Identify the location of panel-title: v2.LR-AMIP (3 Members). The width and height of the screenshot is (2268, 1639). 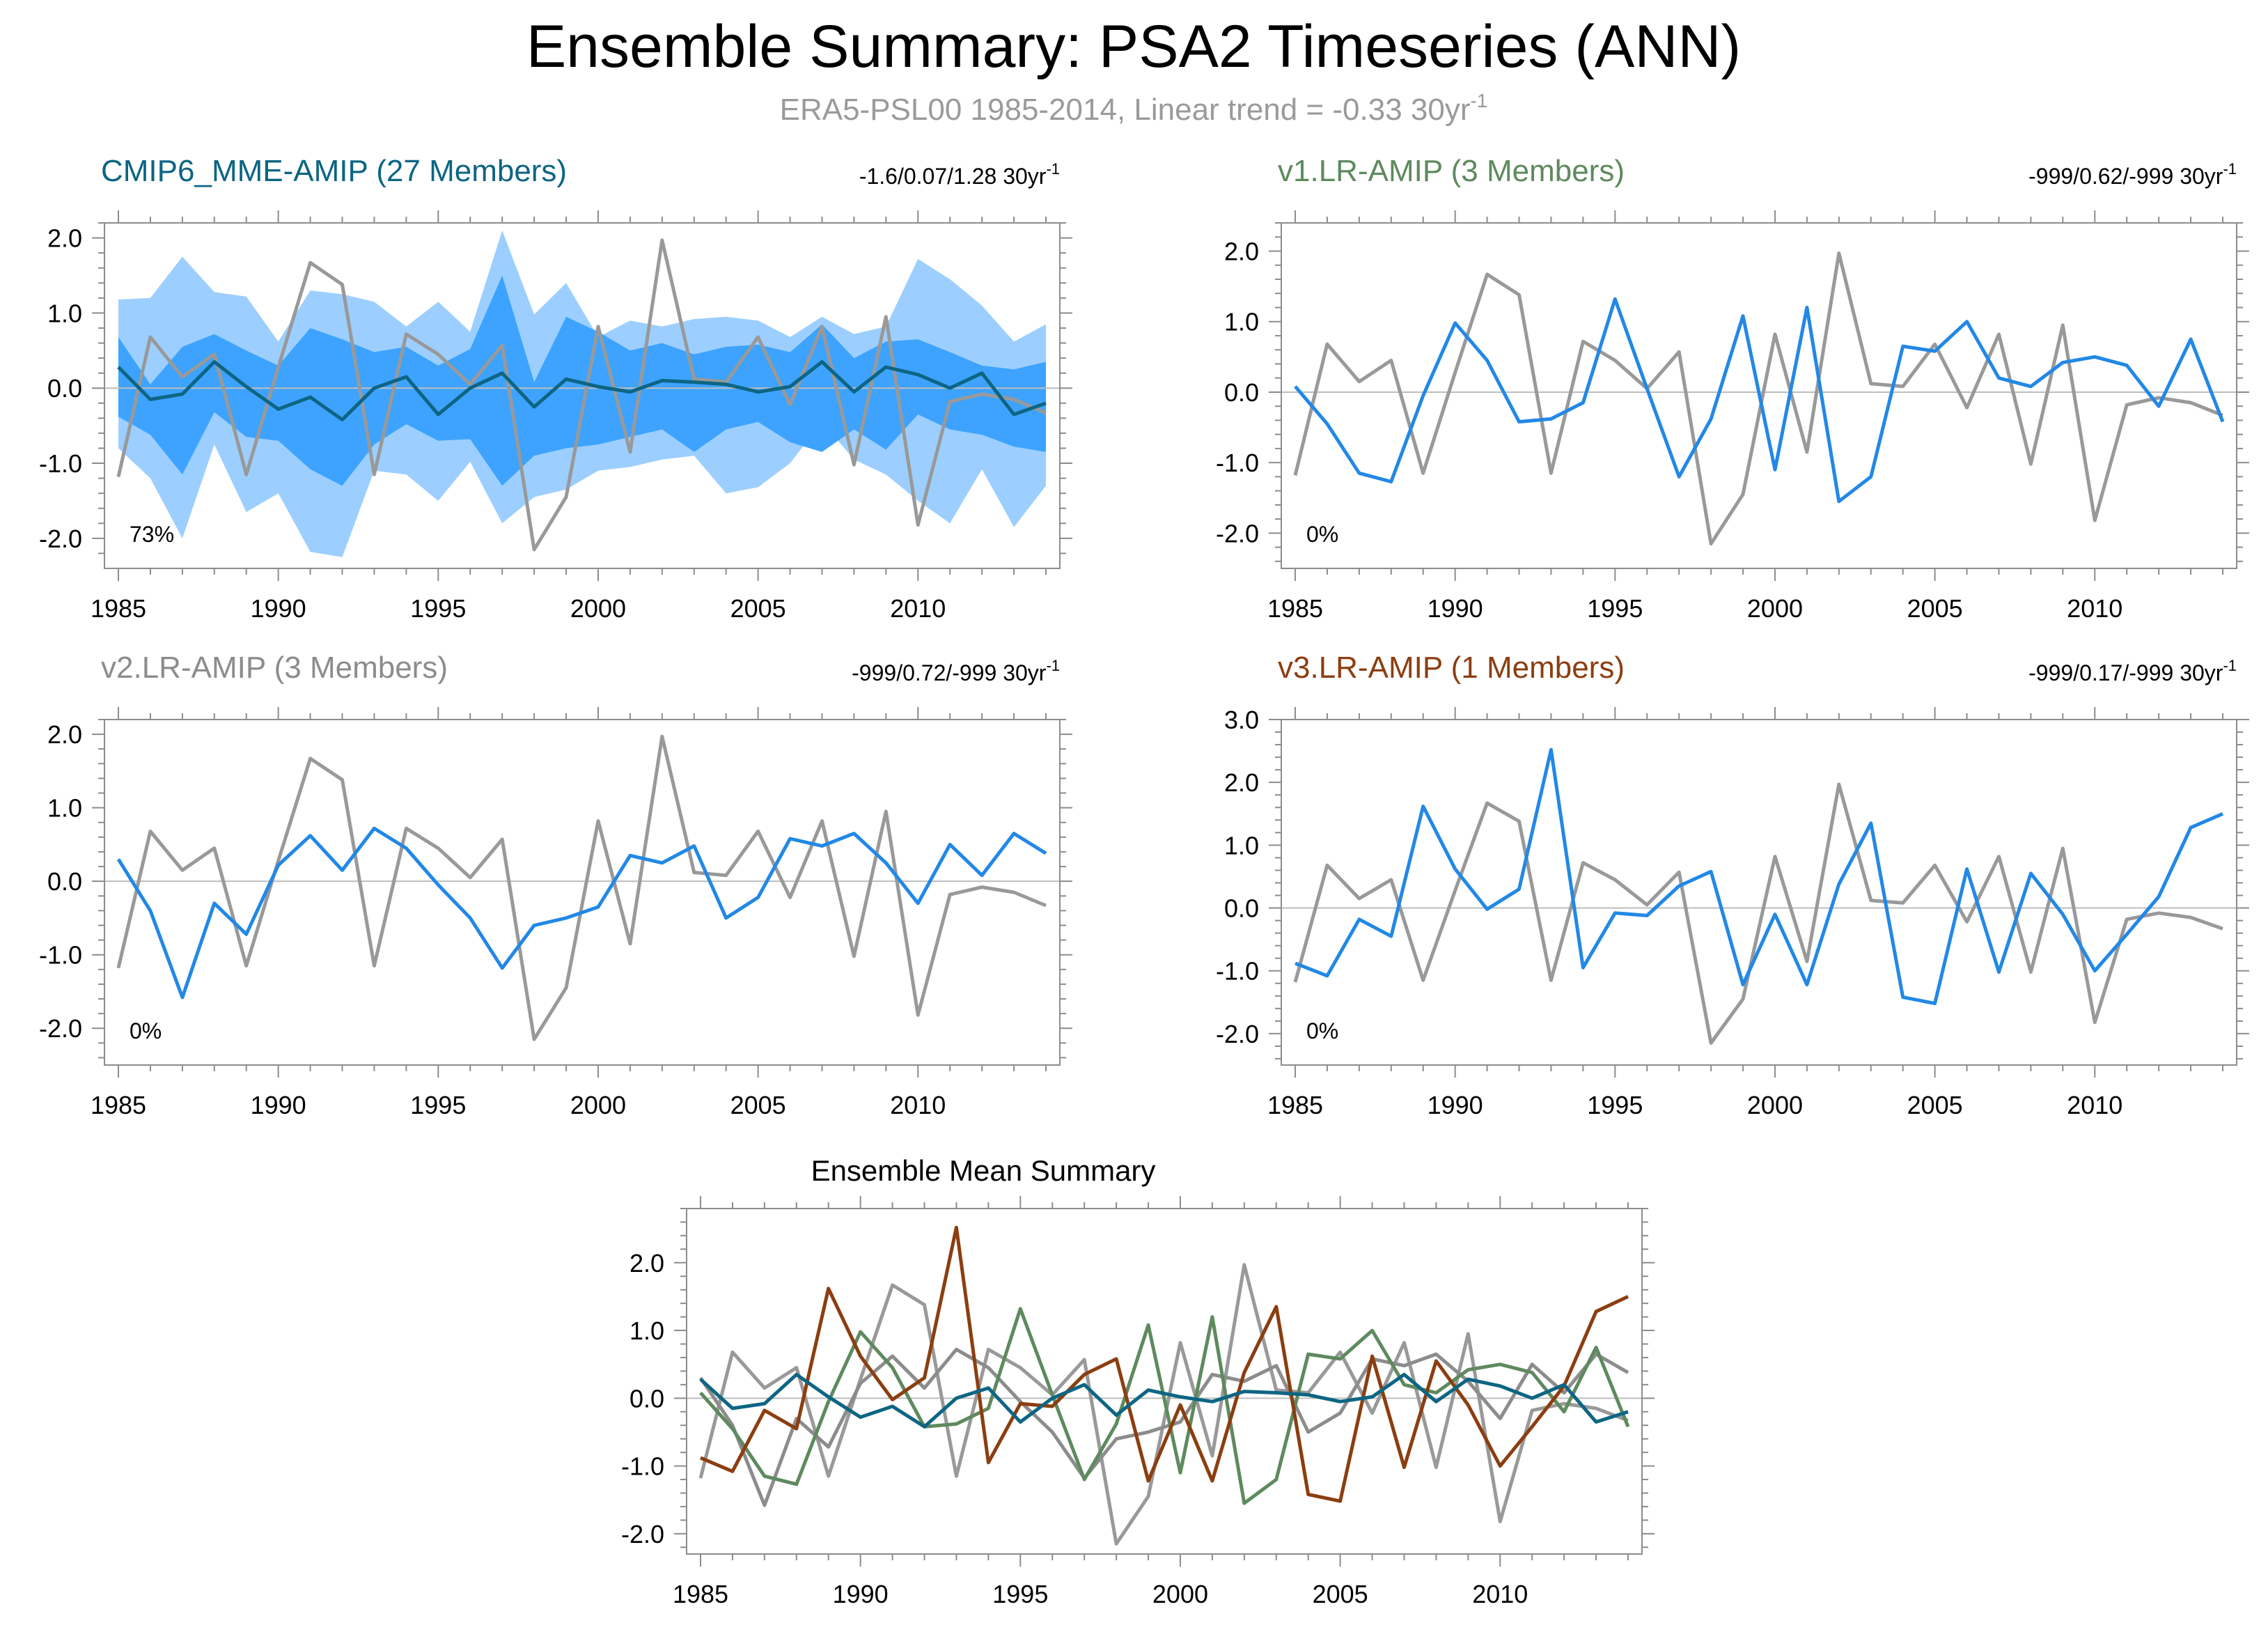
(274, 668).